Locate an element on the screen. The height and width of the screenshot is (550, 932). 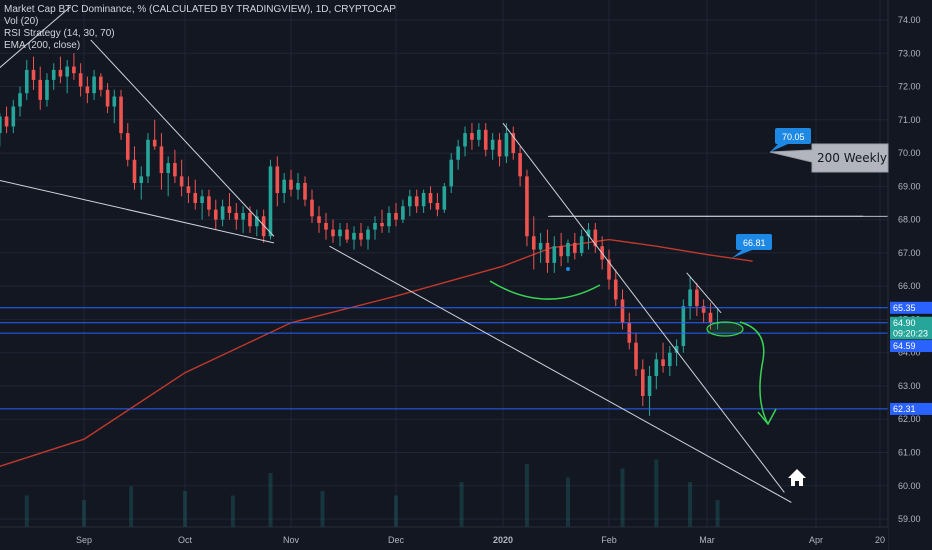
price-level-badge: 64.59 is located at coordinates (911, 346).